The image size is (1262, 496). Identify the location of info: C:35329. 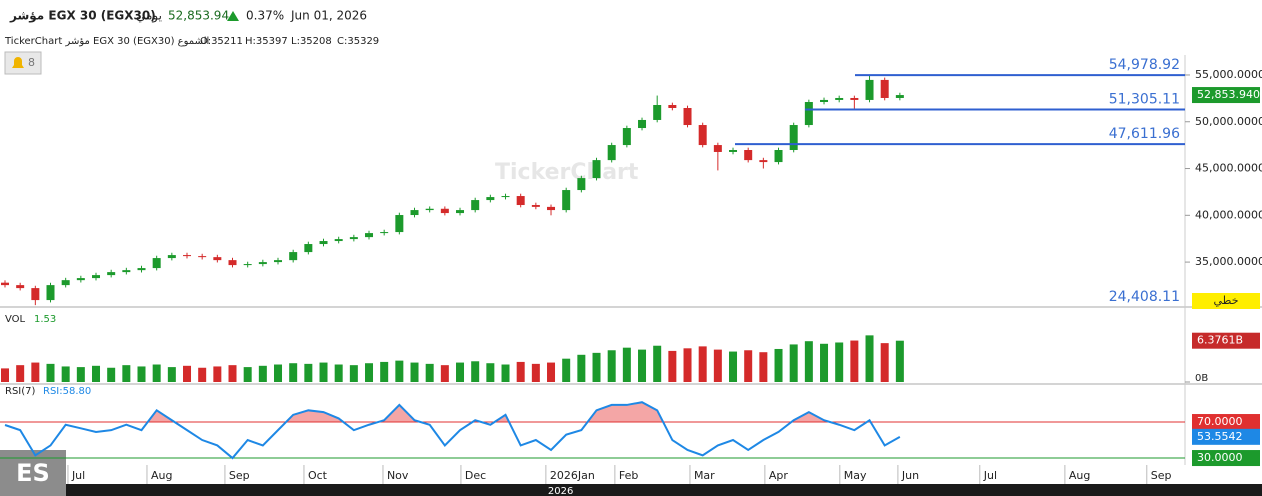
(358, 41).